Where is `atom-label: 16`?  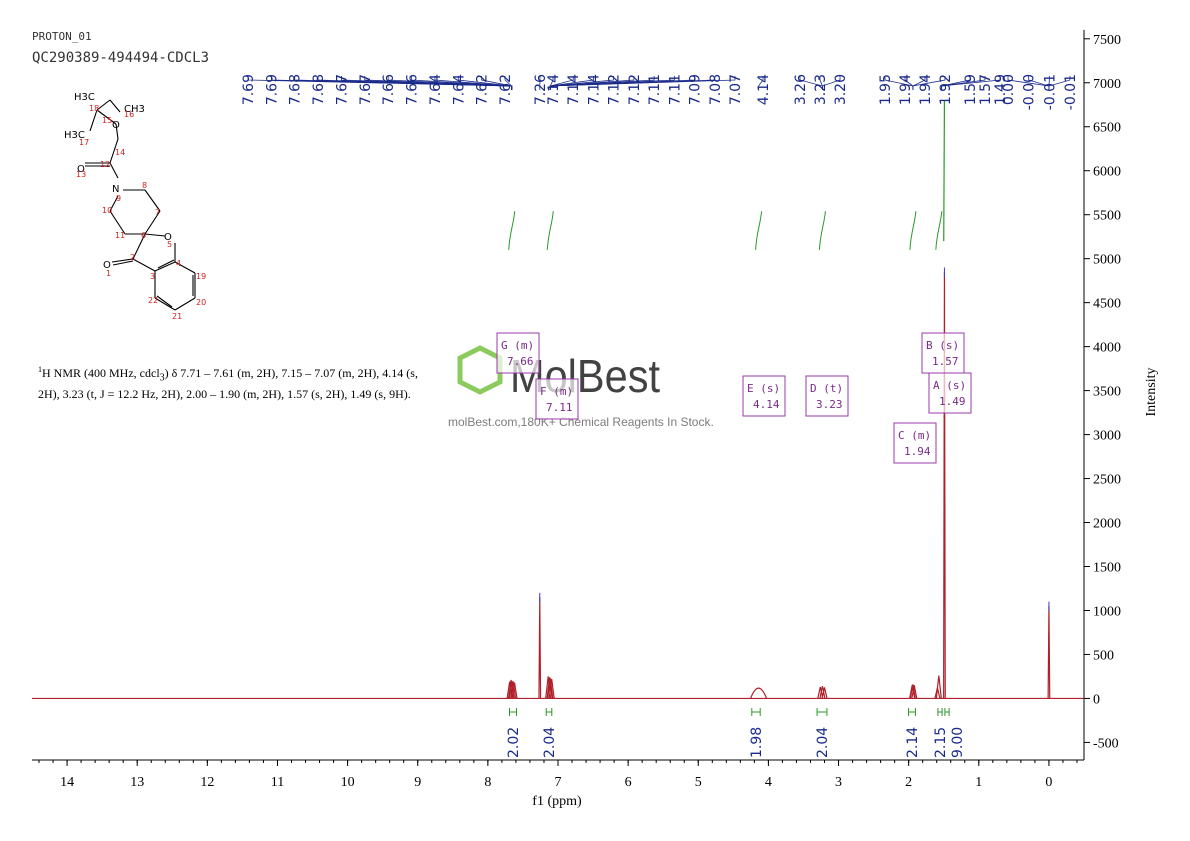 atom-label: 16 is located at coordinates (129, 114).